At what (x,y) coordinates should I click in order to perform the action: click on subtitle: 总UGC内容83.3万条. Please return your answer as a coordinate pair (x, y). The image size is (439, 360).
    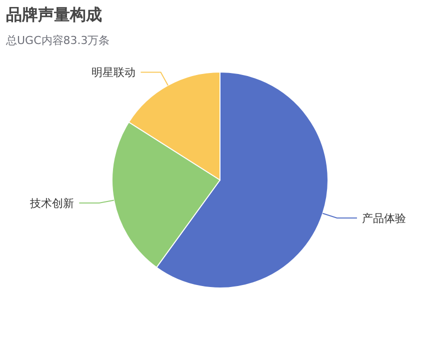
    Looking at the image, I should click on (58, 40).